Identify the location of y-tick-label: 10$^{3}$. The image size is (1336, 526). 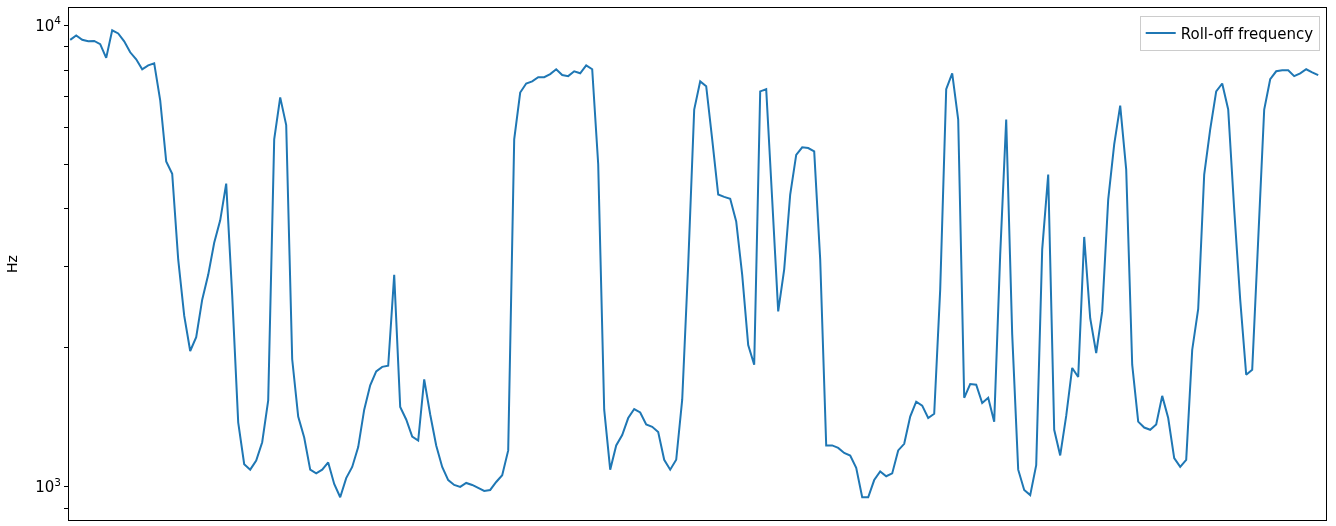
(48, 486).